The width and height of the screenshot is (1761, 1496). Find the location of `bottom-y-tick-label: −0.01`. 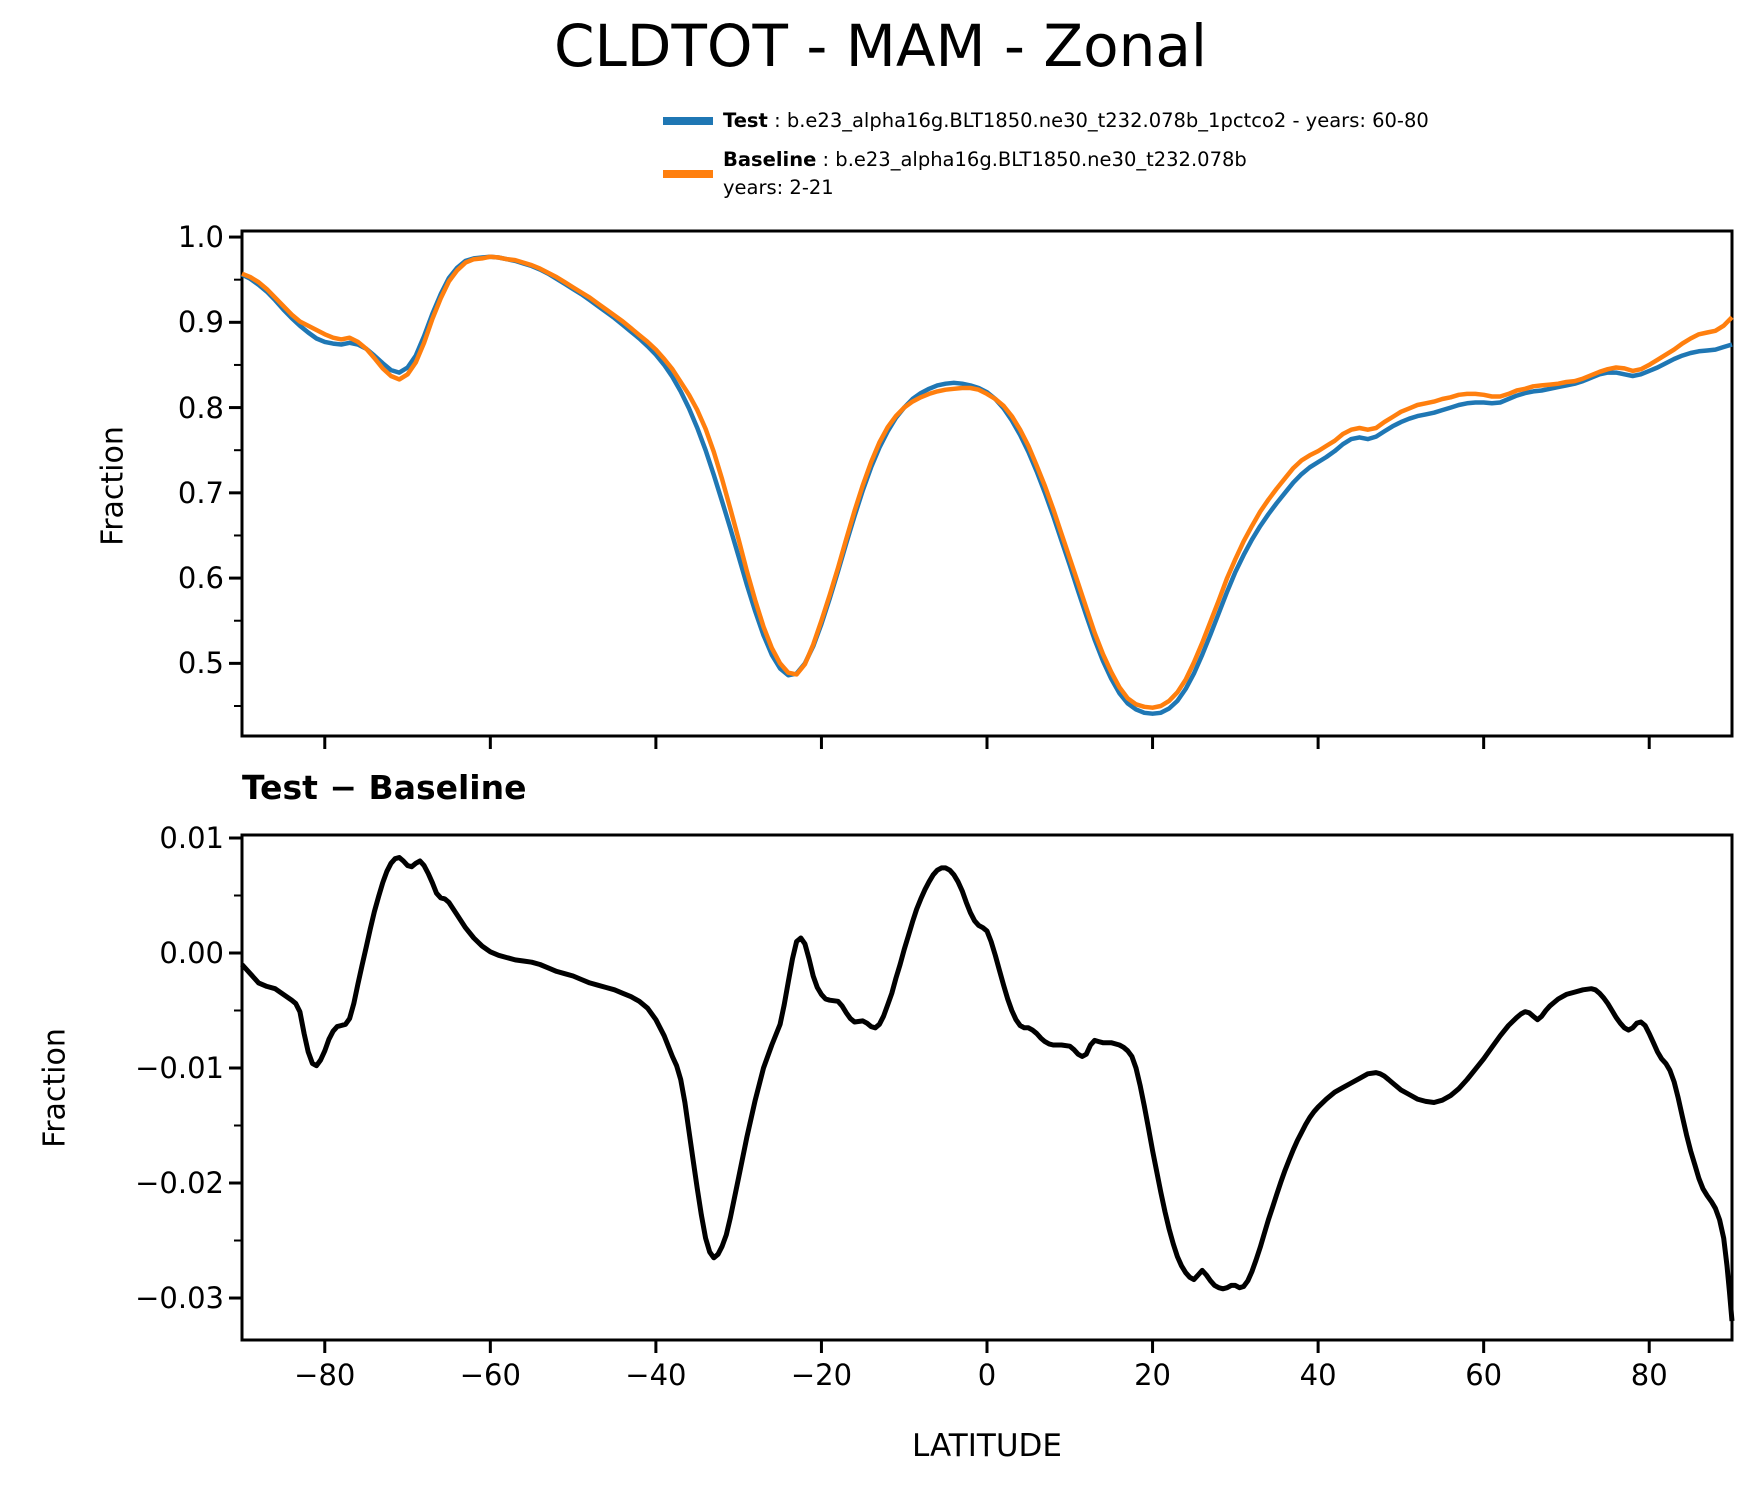

bottom-y-tick-label: −0.01 is located at coordinates (179, 1068).